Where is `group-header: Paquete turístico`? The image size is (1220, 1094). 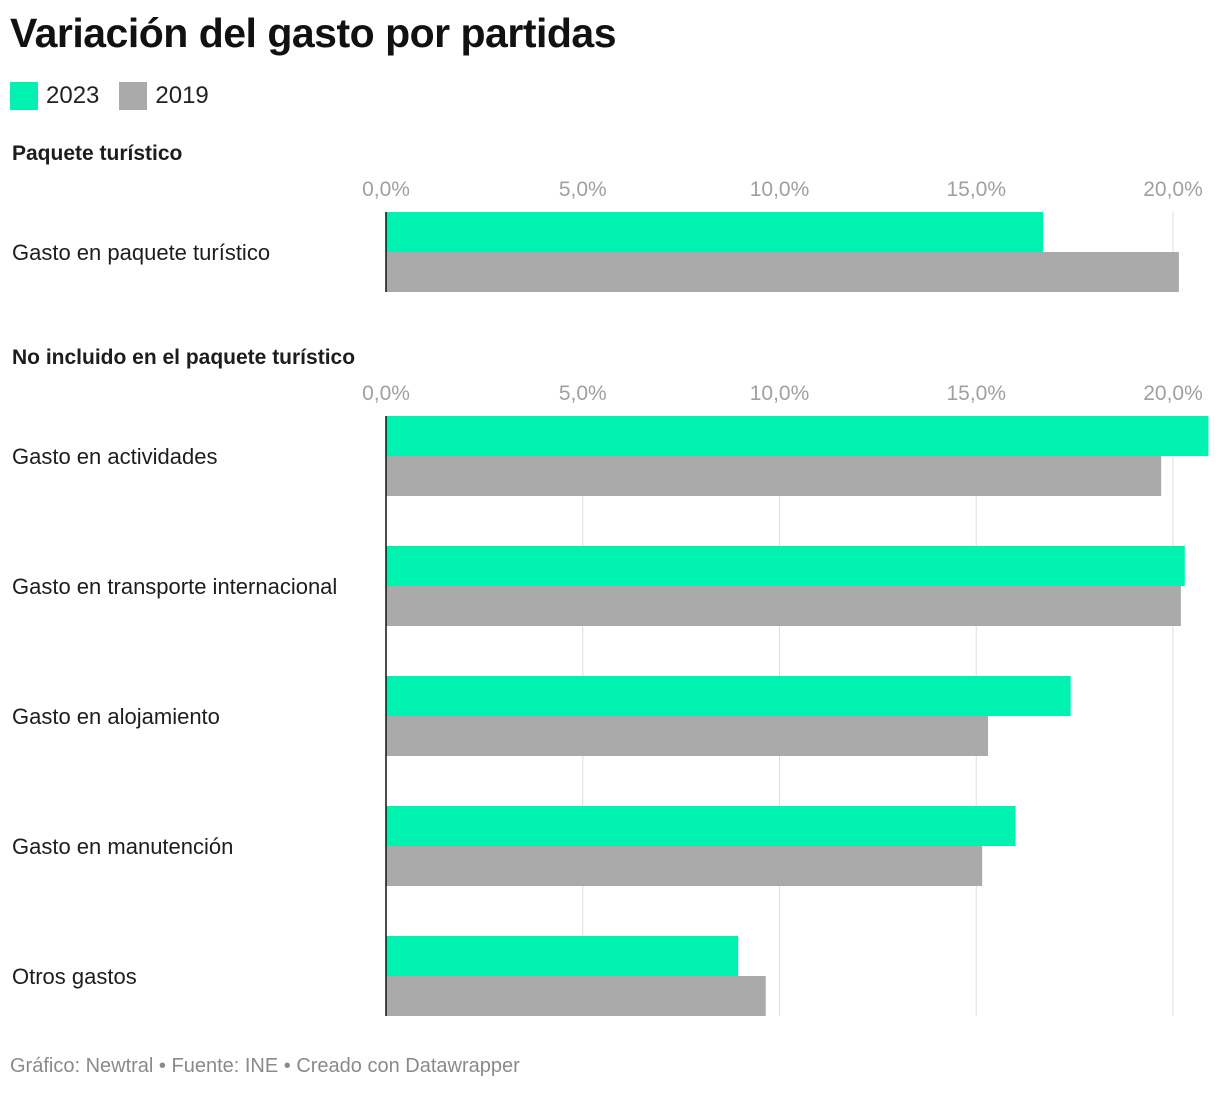 group-header: Paquete turístico is located at coordinates (97, 153).